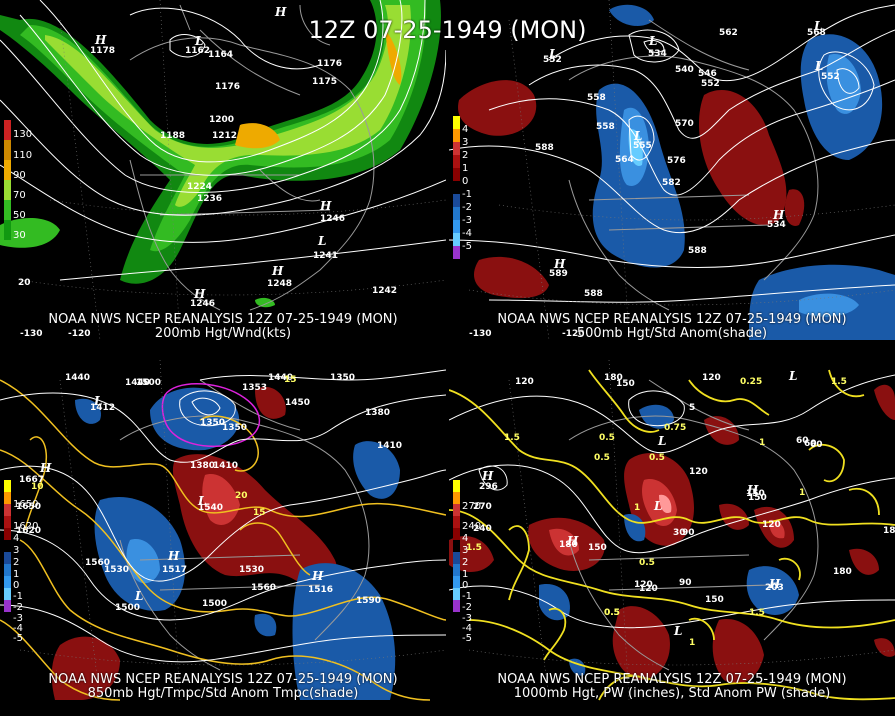 The height and width of the screenshot is (716, 895). What do you see at coordinates (102, 51) in the screenshot?
I see `contour-label: 1178` at bounding box center [102, 51].